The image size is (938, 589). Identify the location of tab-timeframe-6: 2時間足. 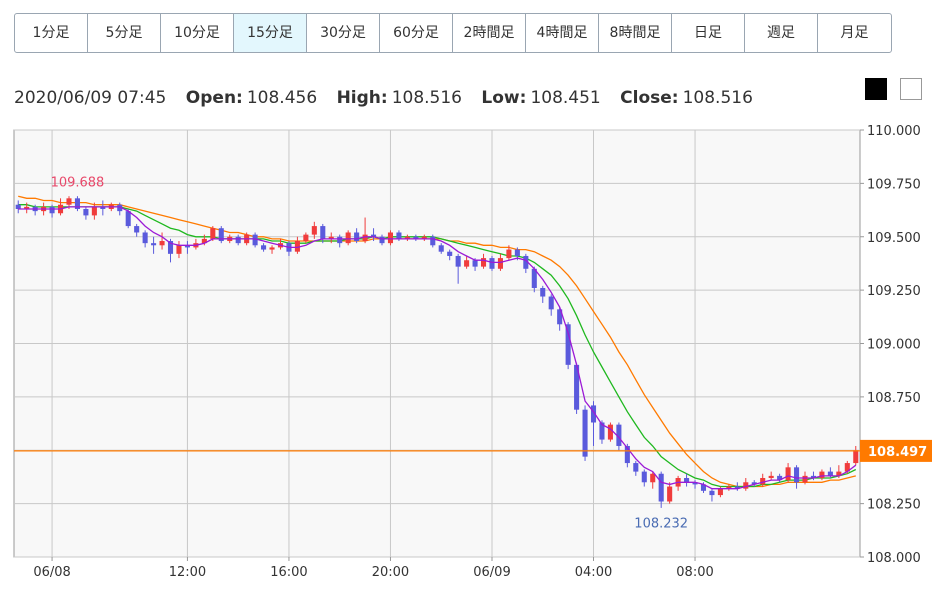
(489, 33).